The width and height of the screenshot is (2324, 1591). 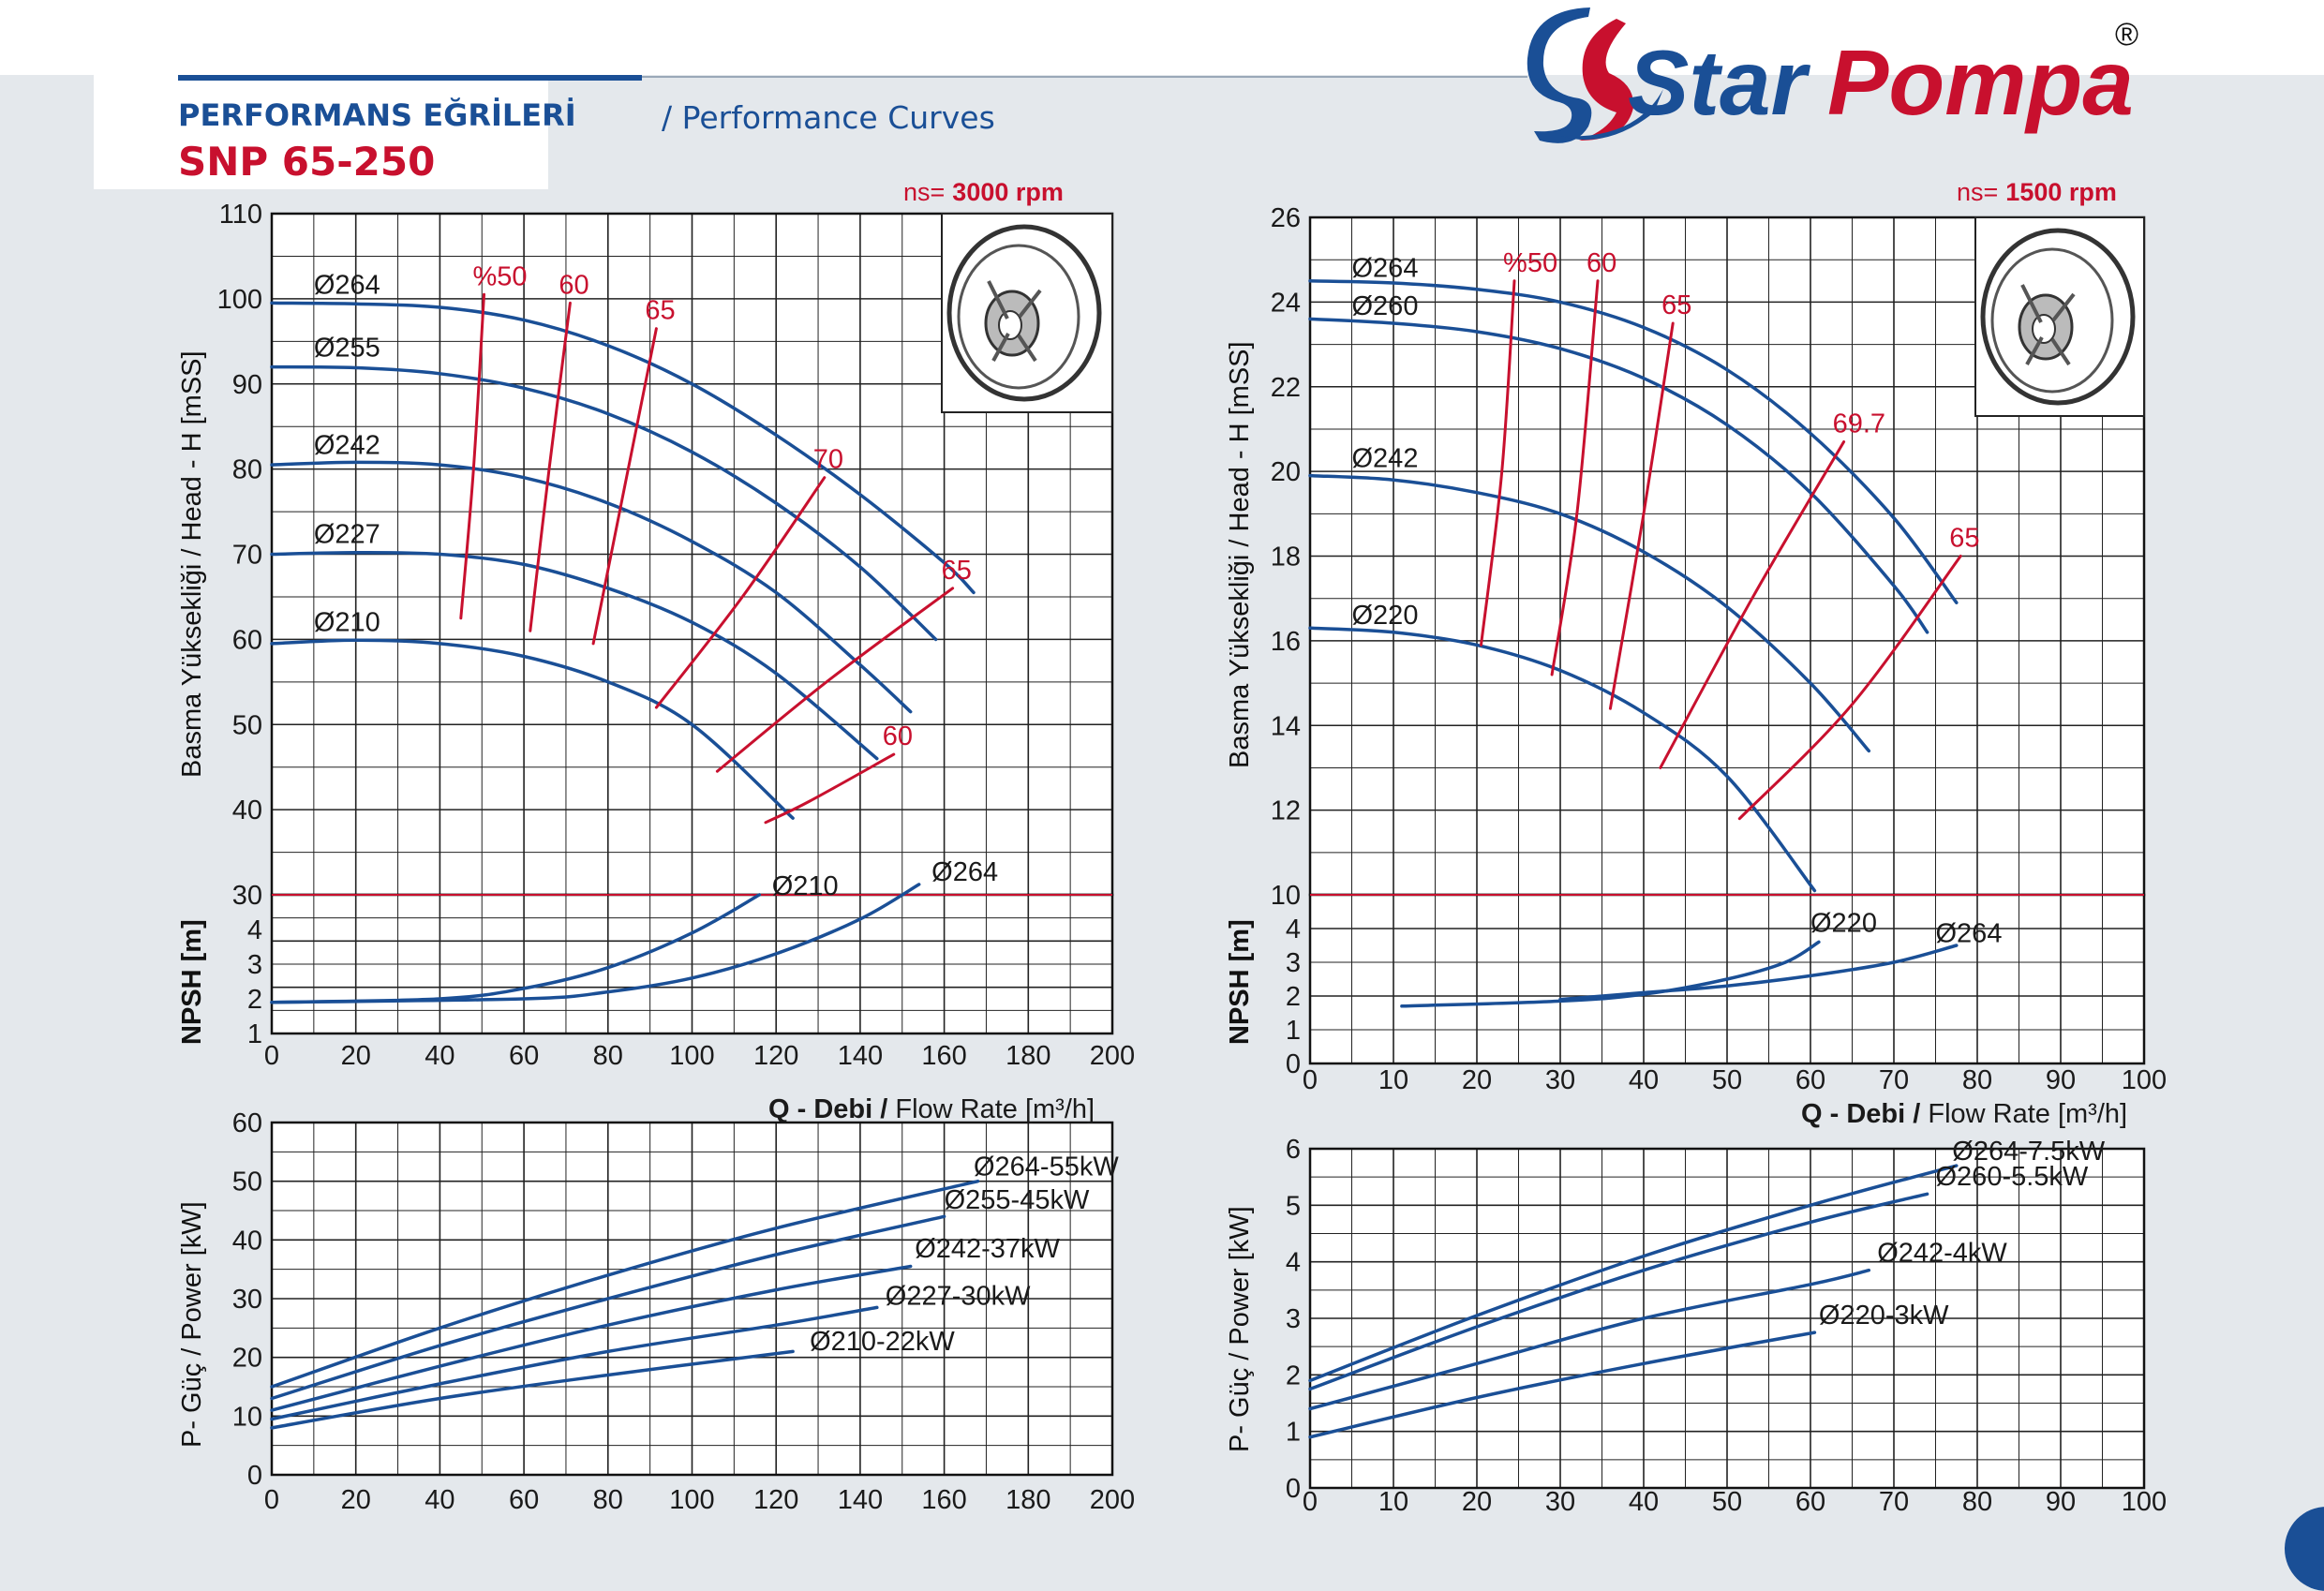 What do you see at coordinates (1286, 557) in the screenshot?
I see `y-tick-label: 18` at bounding box center [1286, 557].